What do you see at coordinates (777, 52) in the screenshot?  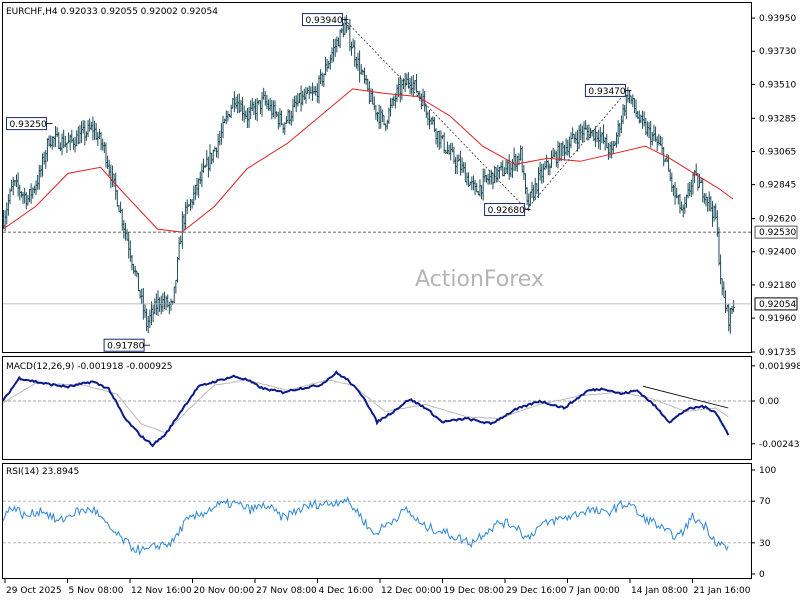 I see `price-axis-label: 0.93730` at bounding box center [777, 52].